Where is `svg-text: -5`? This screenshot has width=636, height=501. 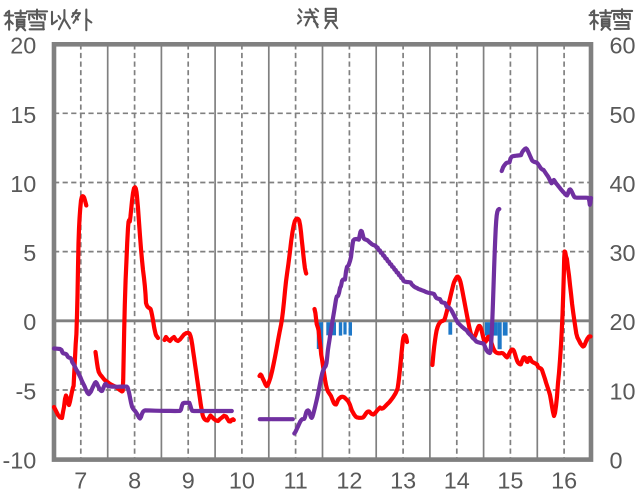
svg-text: -5 is located at coordinates (25, 391).